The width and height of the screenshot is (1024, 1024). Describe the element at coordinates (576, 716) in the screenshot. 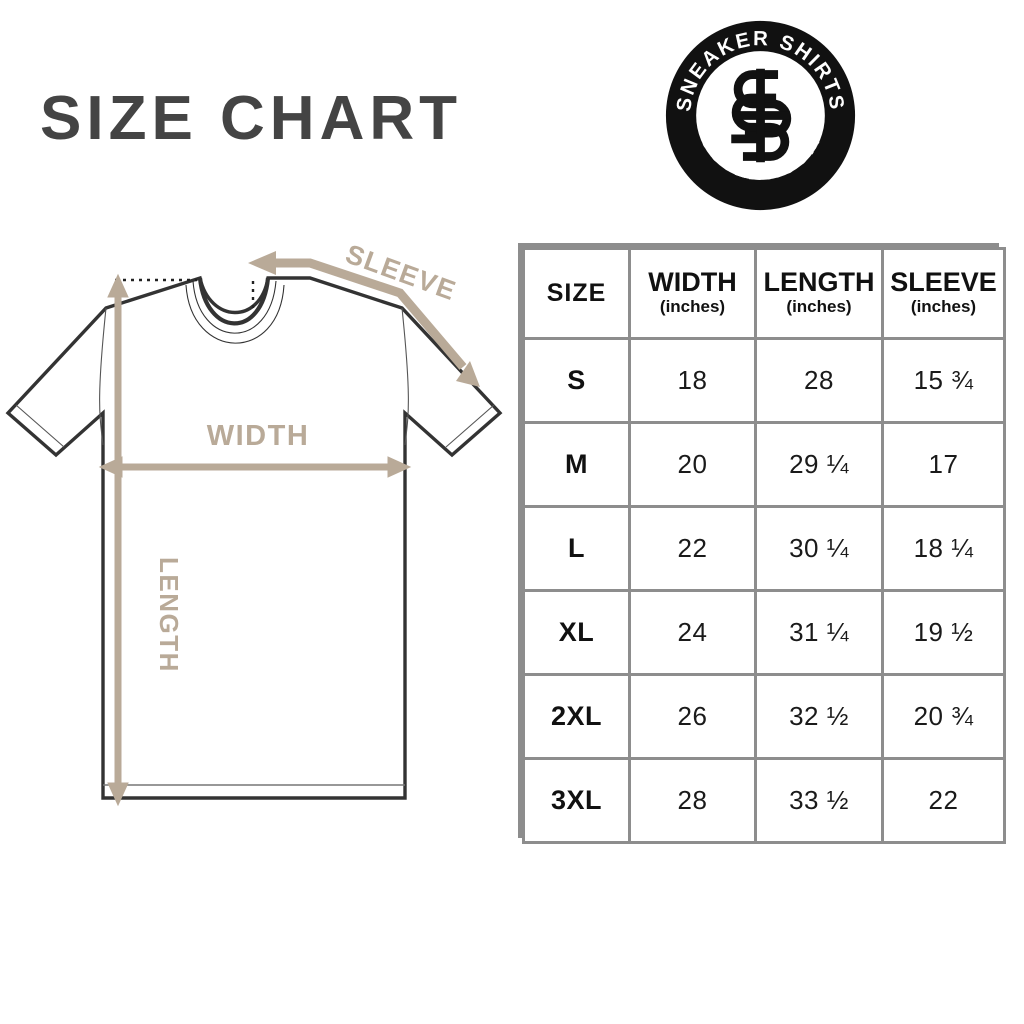

I see `cell-size: 2XL` at that location.